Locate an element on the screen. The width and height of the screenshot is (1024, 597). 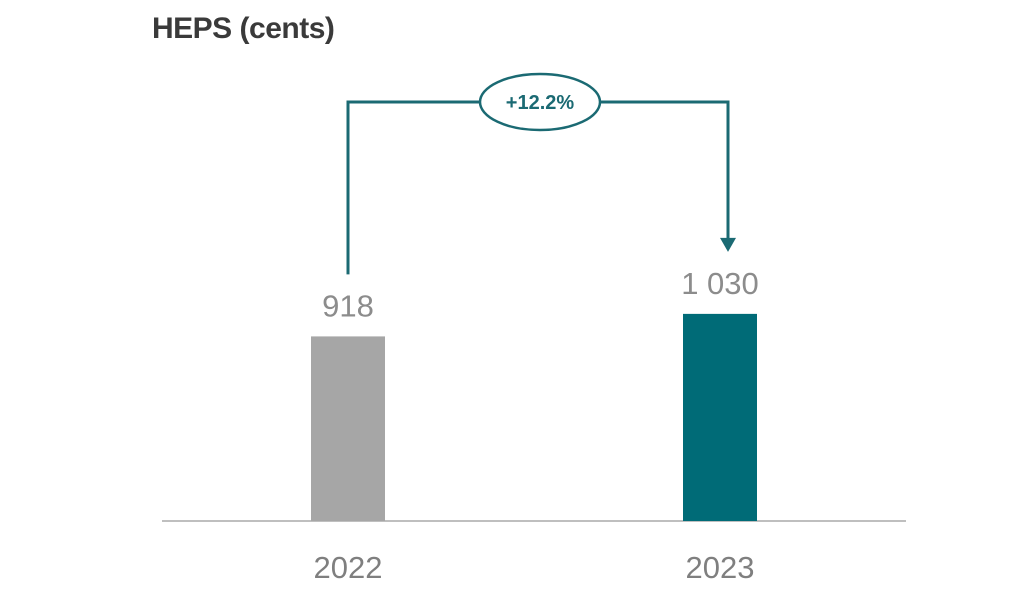
value-label-2023: 1 030 is located at coordinates (720, 283).